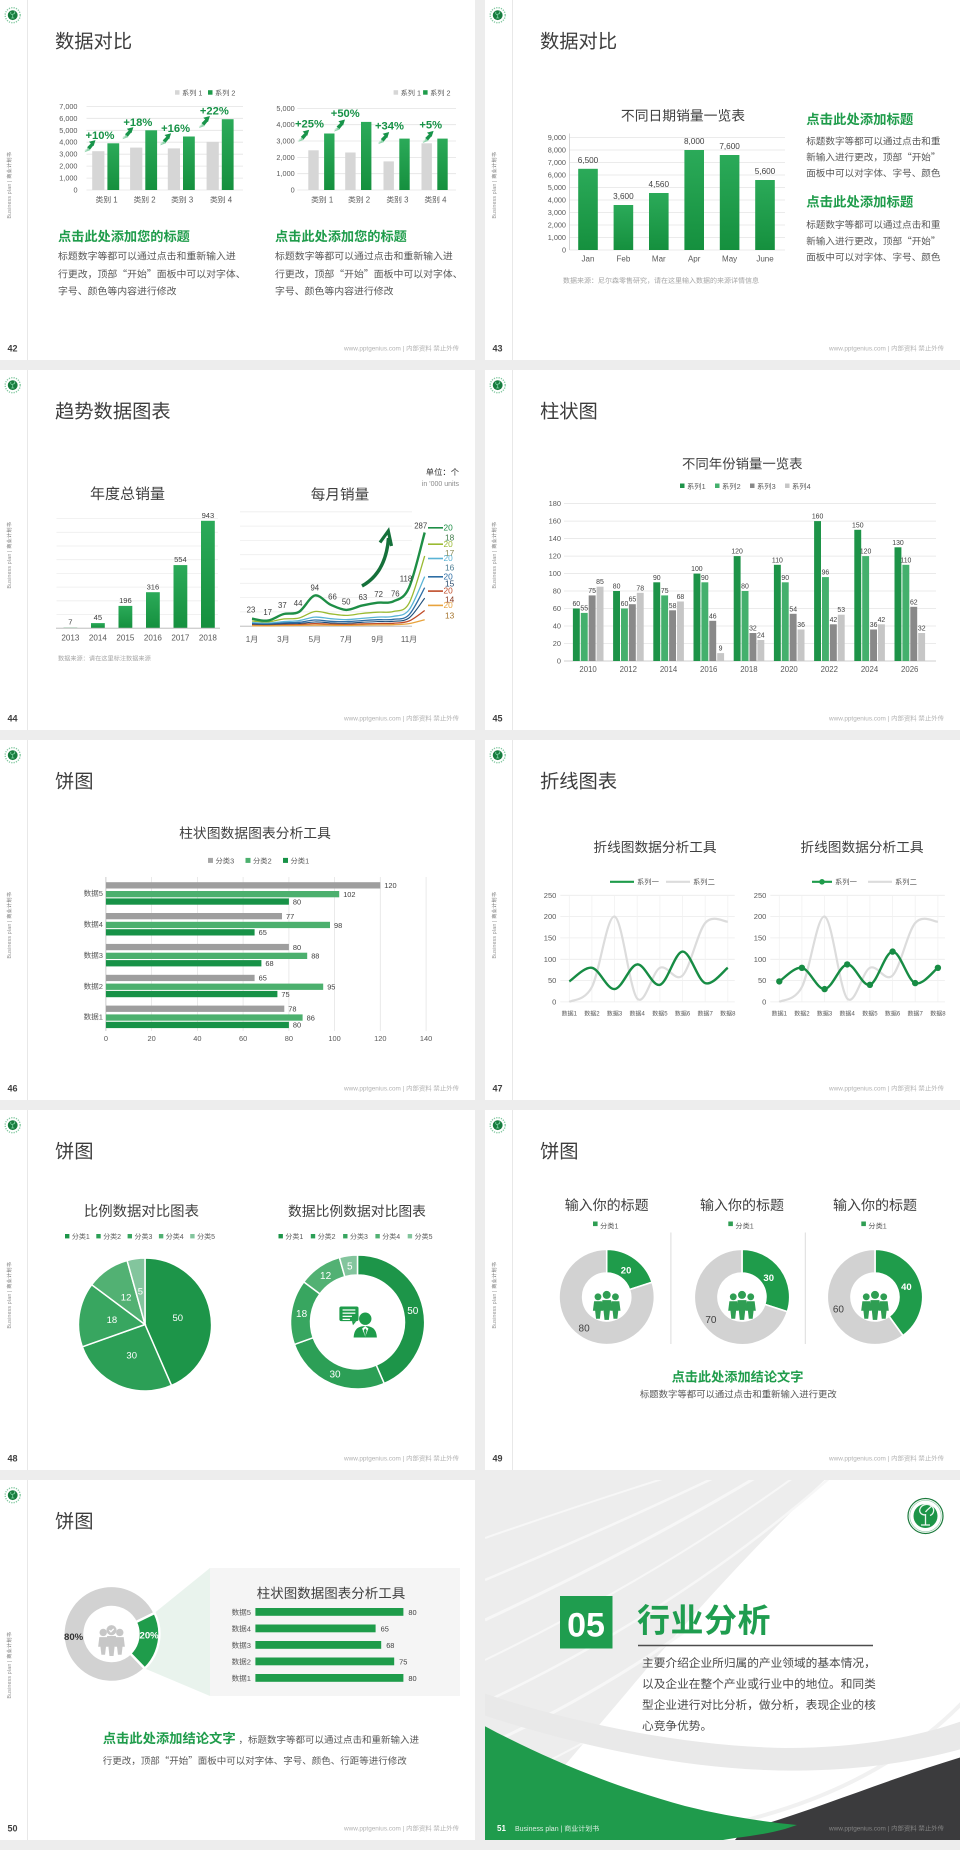 The height and width of the screenshot is (1850, 960). I want to click on svg-text: 数据4, so click(848, 1013).